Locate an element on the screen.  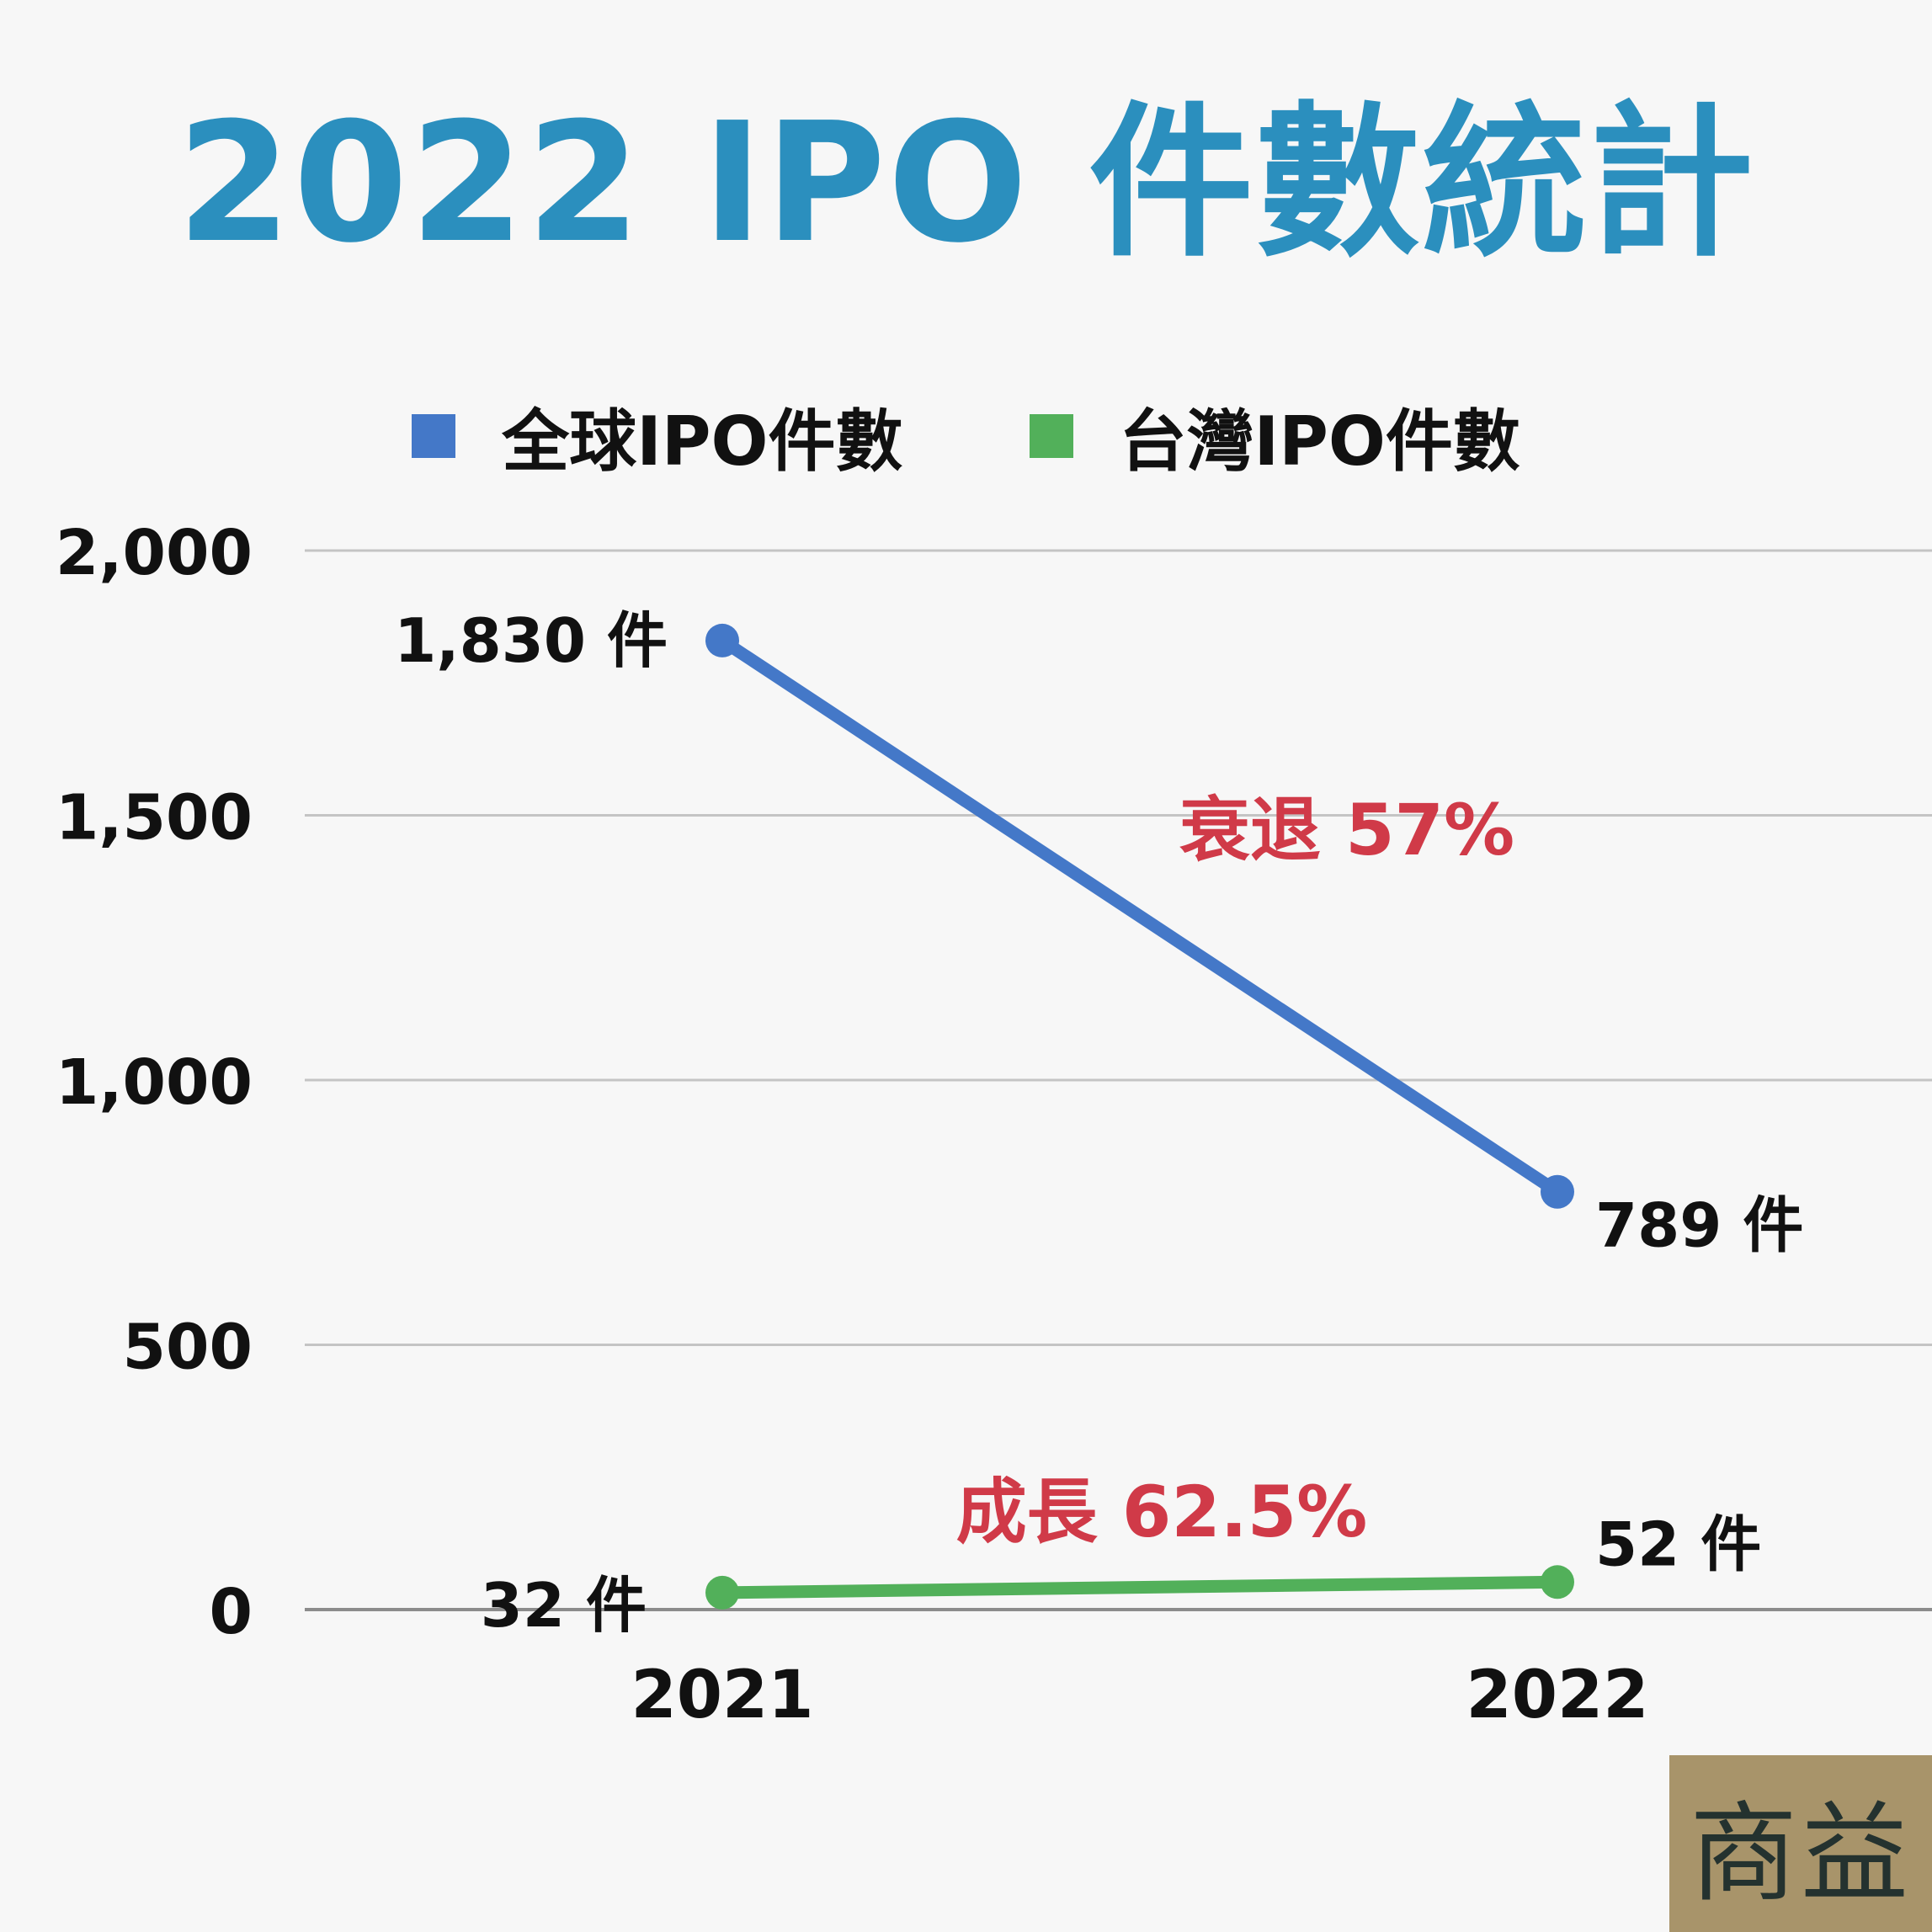
y-tick-label: 1,000 is located at coordinates (154, 1083).